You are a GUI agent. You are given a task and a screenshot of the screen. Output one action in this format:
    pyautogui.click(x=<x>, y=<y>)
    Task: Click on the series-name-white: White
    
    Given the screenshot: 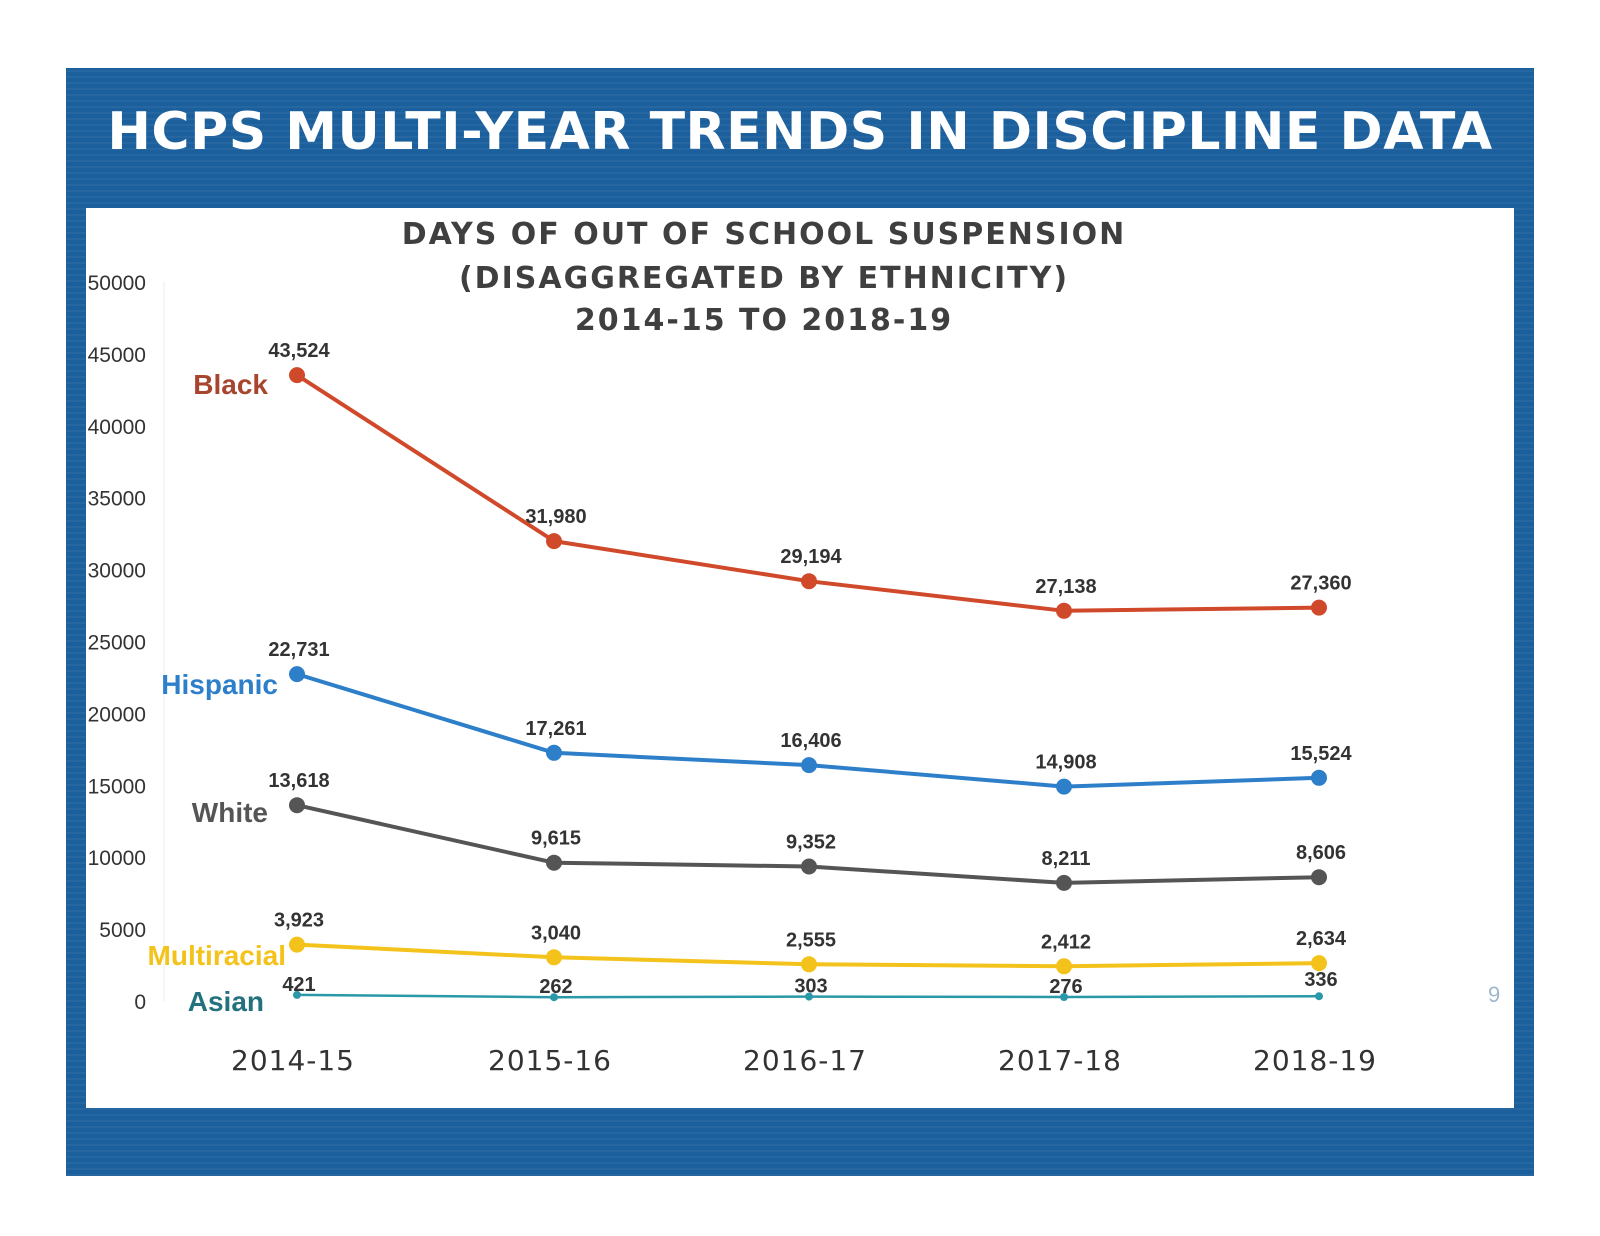 What is the action you would take?
    pyautogui.click(x=230, y=812)
    